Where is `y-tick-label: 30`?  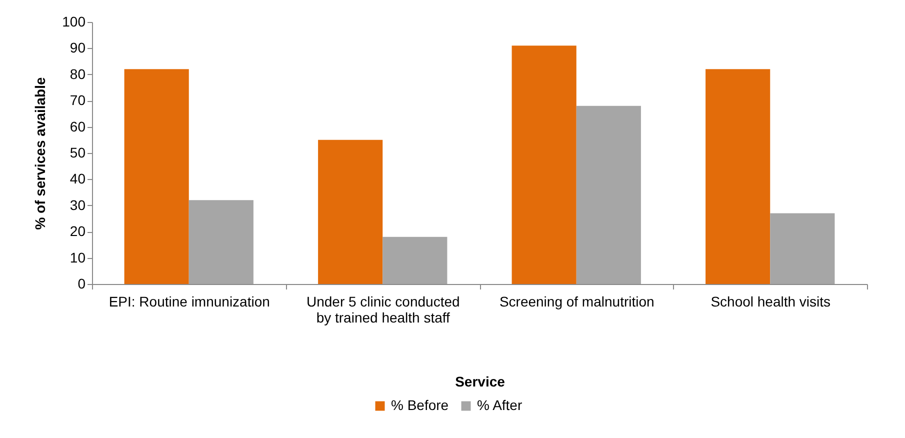
y-tick-label: 30 is located at coordinates (78, 204).